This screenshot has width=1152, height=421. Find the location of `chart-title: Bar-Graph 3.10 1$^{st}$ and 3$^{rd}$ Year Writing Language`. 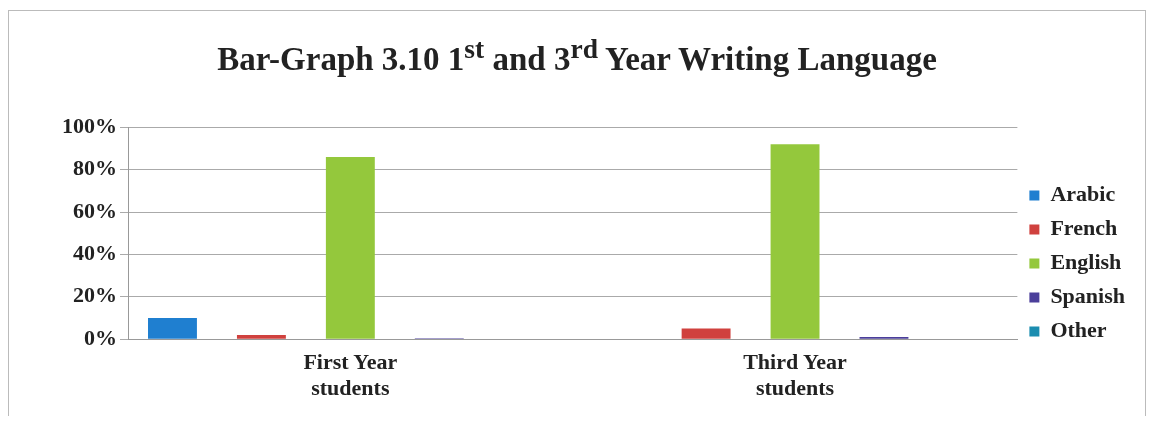

chart-title: Bar-Graph 3.10 1$^{st}$ and 3$^{rd}$ Year Writing Language is located at coordinates (577, 55).